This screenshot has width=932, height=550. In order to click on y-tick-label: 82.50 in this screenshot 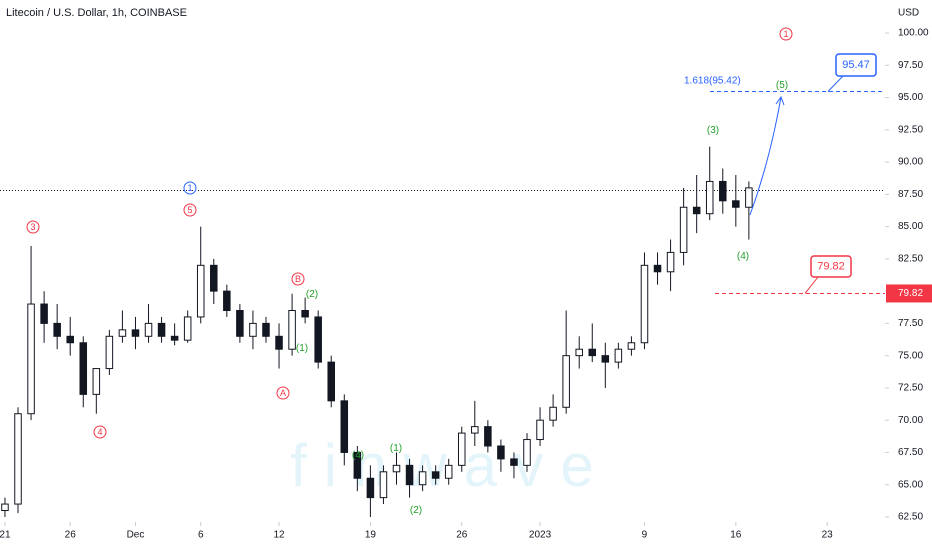, I will do `click(910, 259)`.